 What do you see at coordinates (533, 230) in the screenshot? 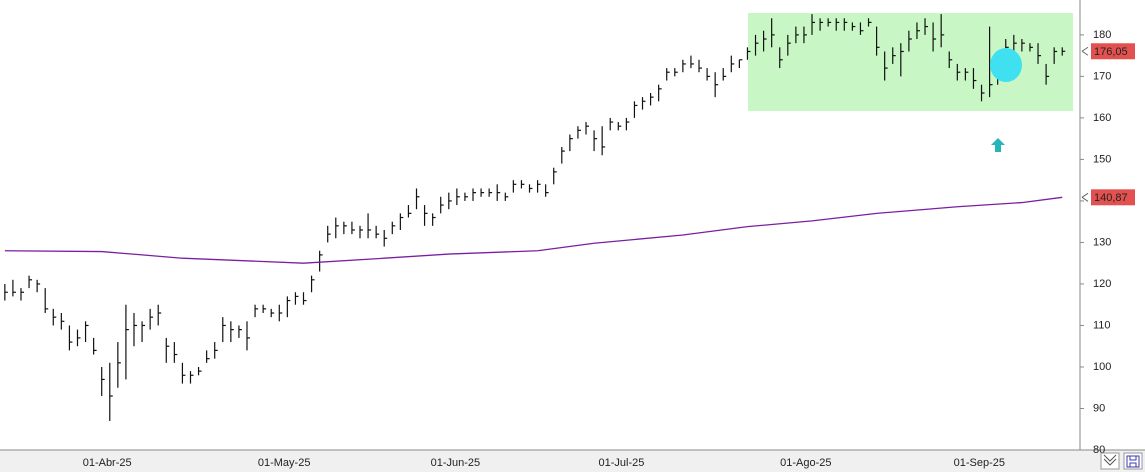
I see `moving-average-line` at bounding box center [533, 230].